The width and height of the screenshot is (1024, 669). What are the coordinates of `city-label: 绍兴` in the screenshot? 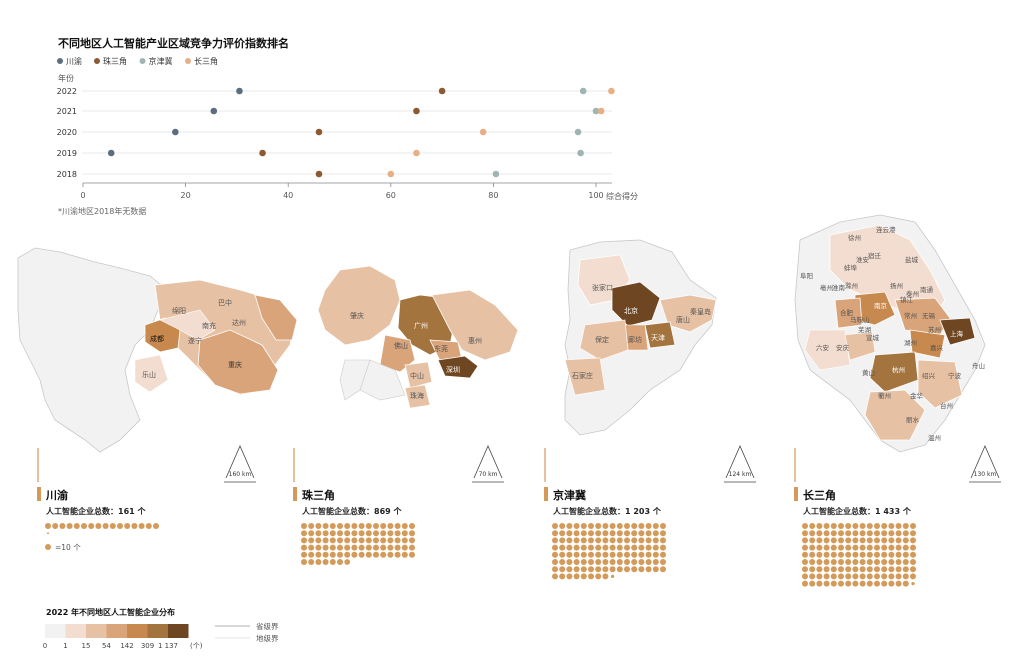 It's located at (929, 375).